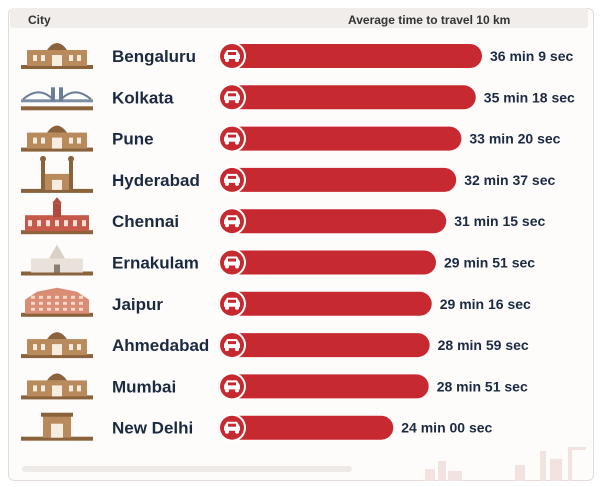 The width and height of the screenshot is (600, 487). I want to click on value-label: 32 min 37 sec, so click(509, 180).